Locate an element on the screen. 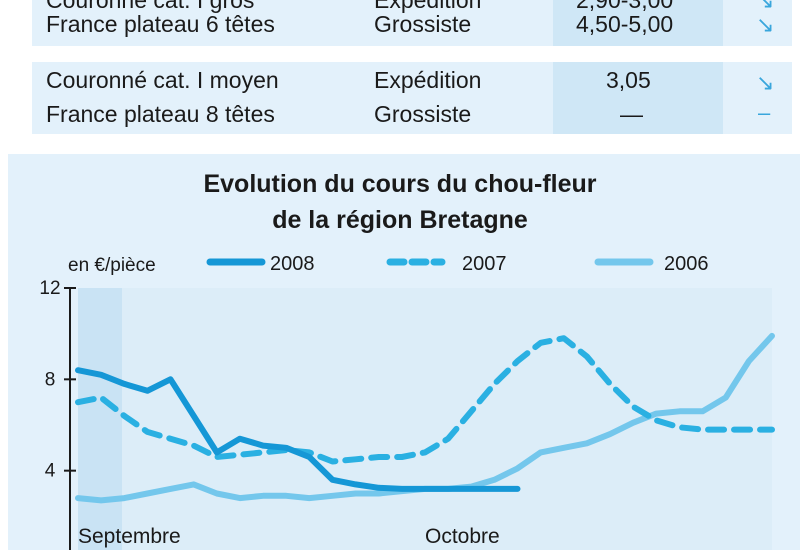  chart-title-line1: Evolution du cours du chou-fleur is located at coordinates (400, 184).